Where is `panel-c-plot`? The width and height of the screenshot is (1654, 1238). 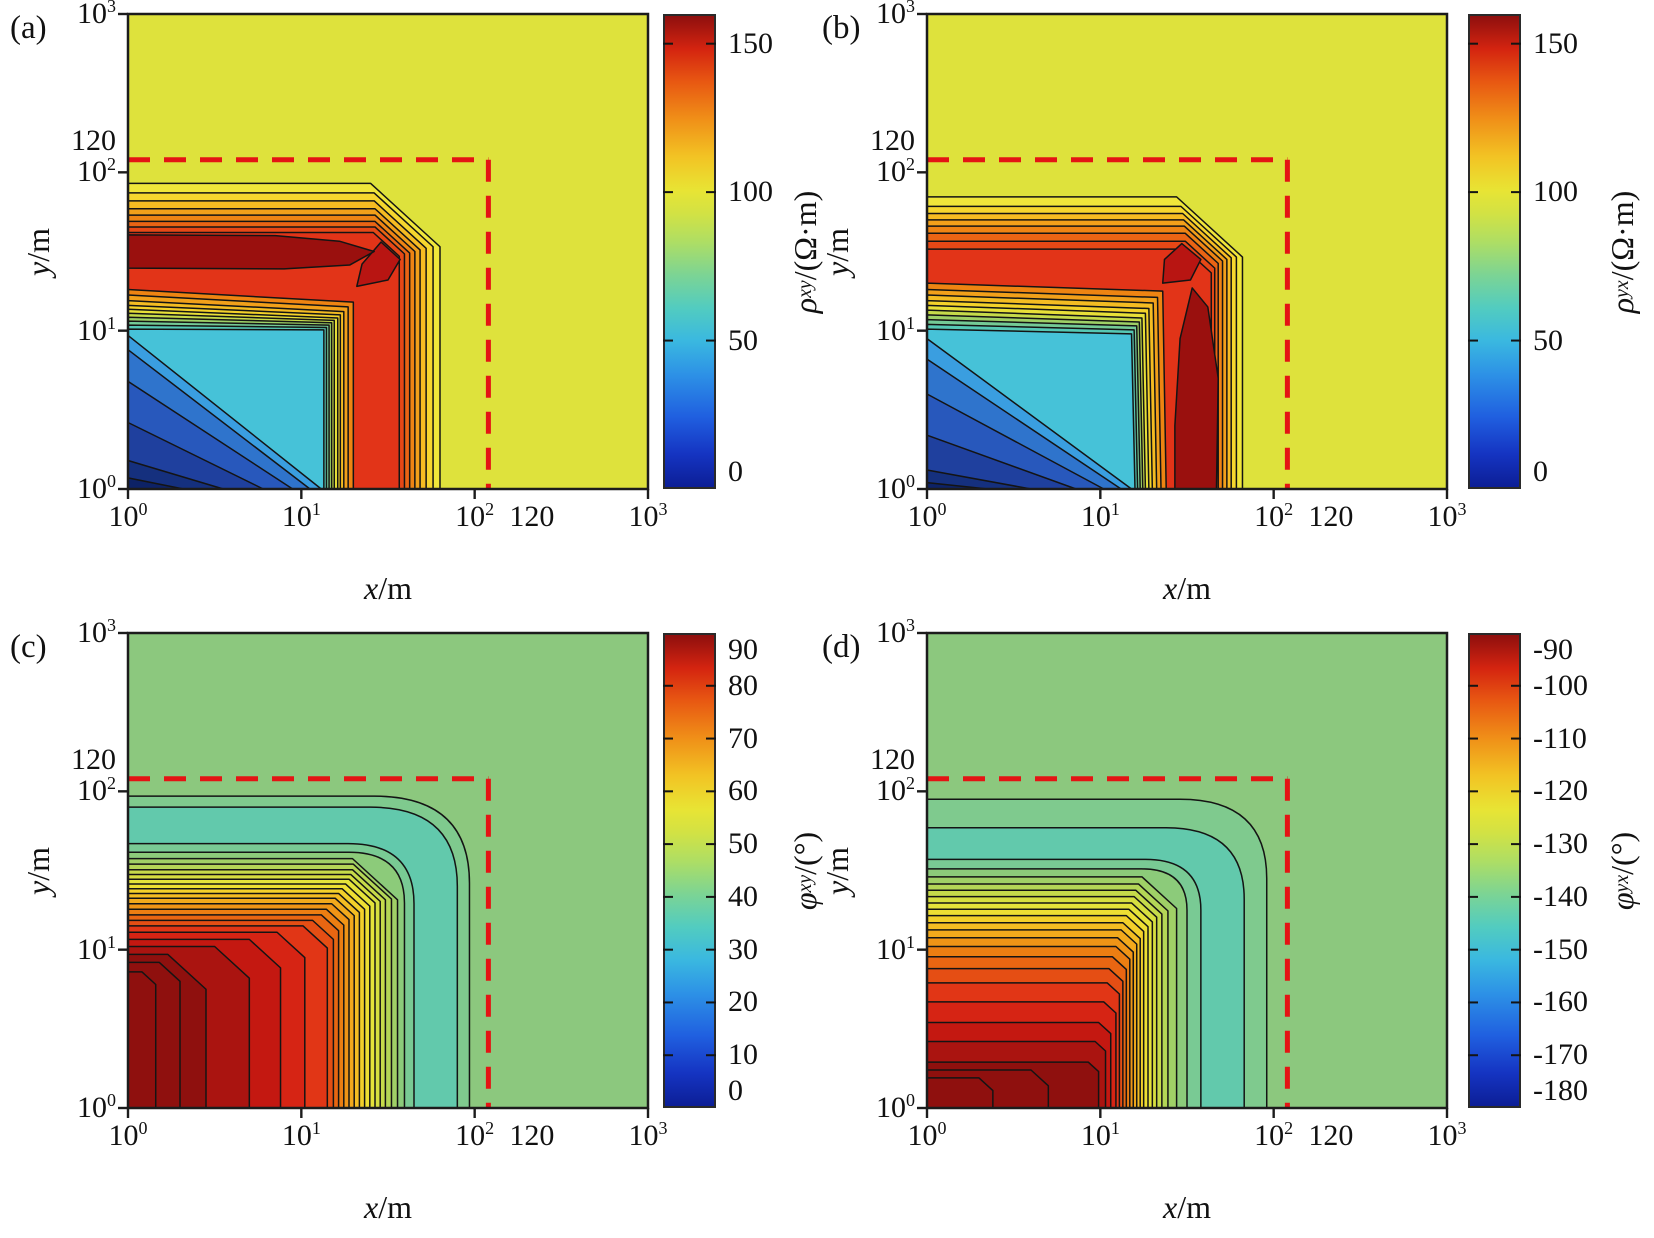
panel-c-plot is located at coordinates (384, 874).